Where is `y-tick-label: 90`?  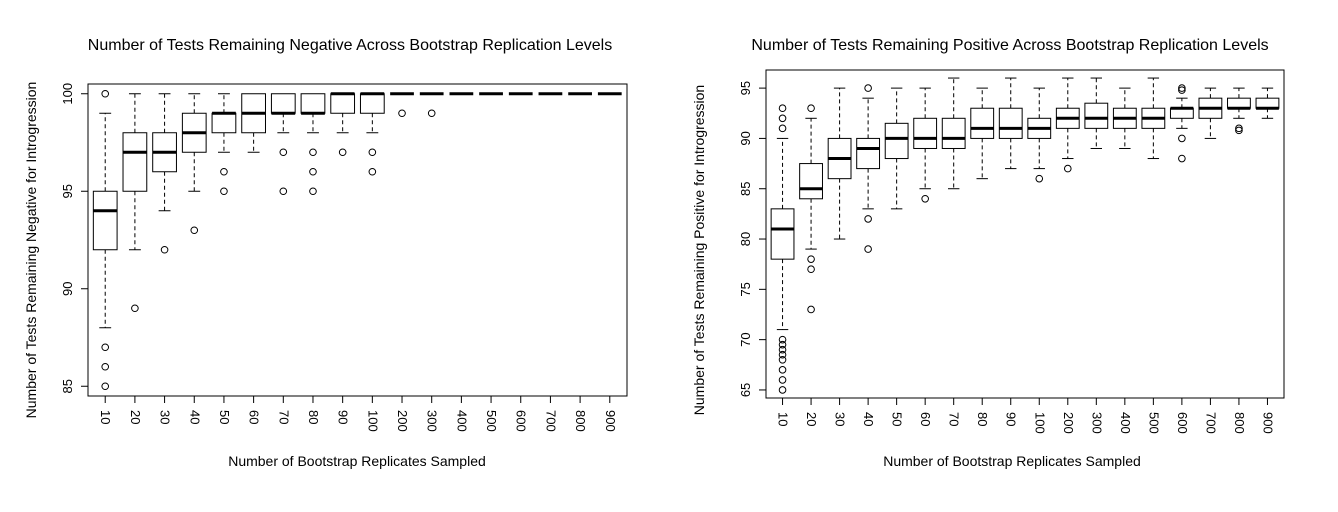
y-tick-label: 90 is located at coordinates (745, 138).